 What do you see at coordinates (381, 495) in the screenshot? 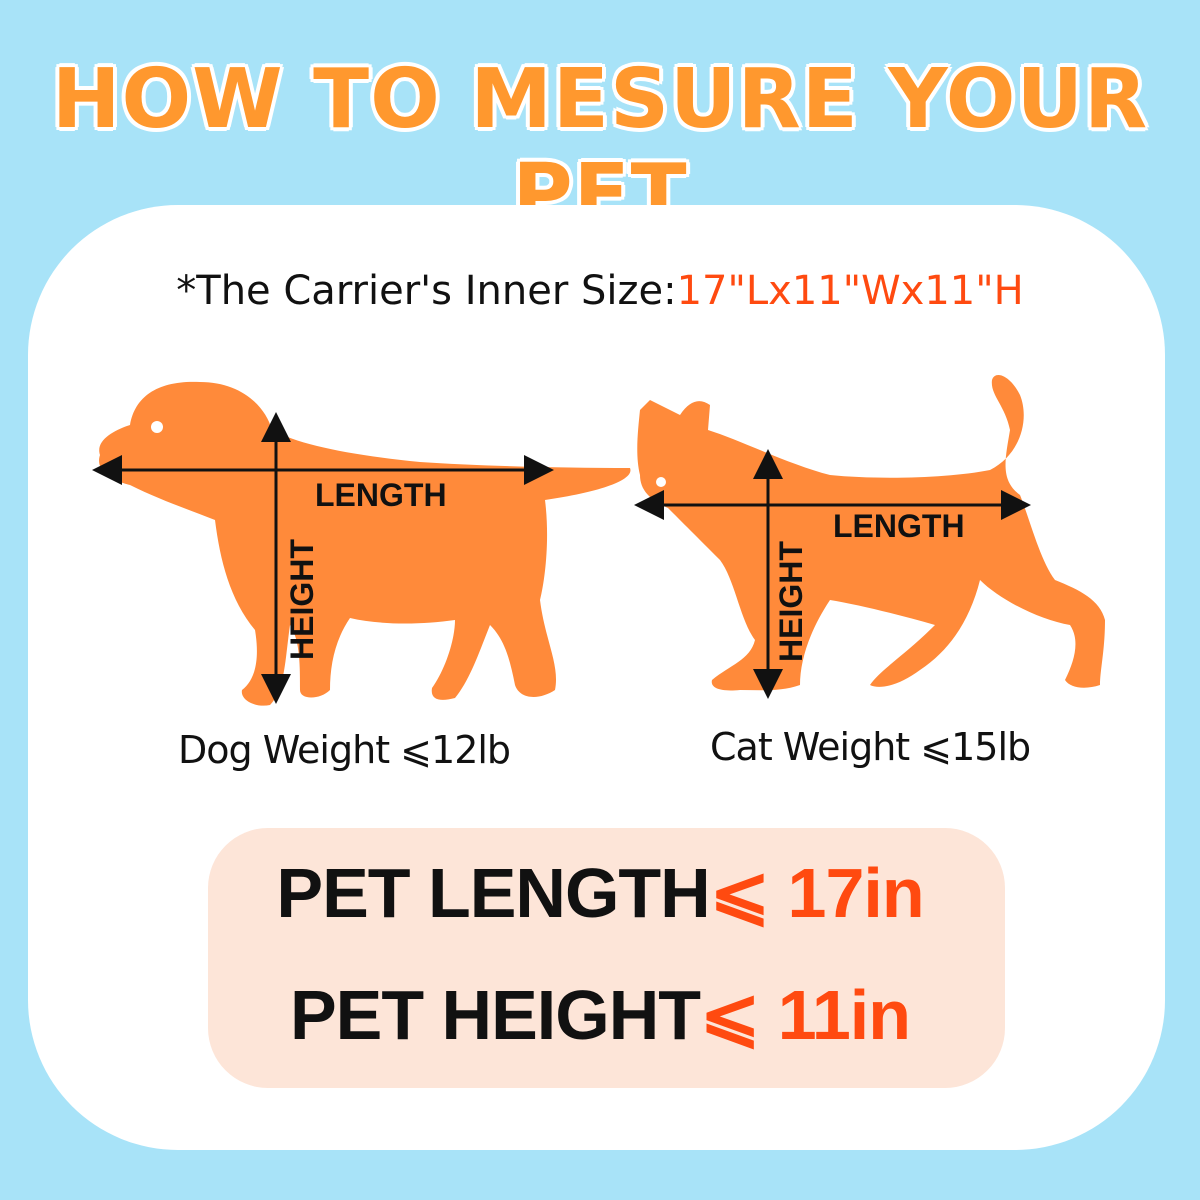
I see `dog-length-label: LENGTH` at bounding box center [381, 495].